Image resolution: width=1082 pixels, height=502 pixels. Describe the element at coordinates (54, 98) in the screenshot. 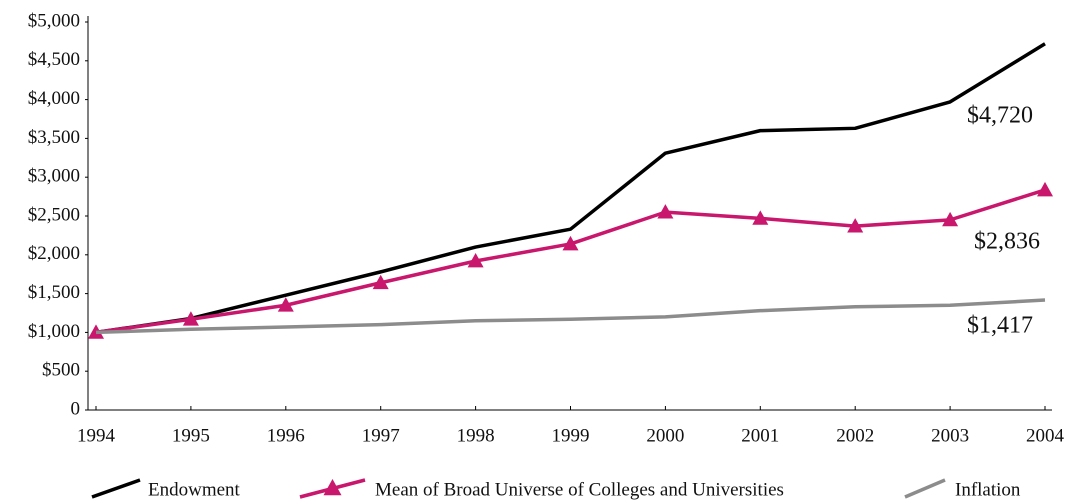

I see `y-tick-label: $4,000` at that location.